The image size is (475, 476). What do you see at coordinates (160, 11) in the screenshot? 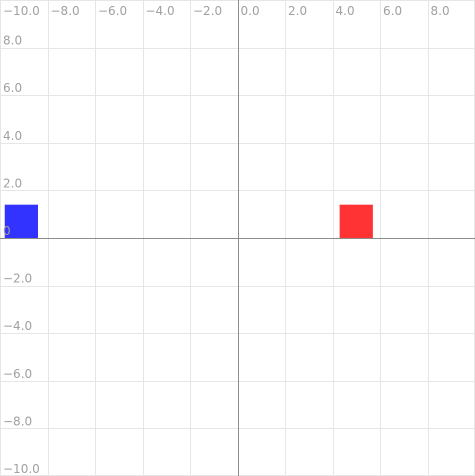
I see `x-tick-label: −4.0` at bounding box center [160, 11].